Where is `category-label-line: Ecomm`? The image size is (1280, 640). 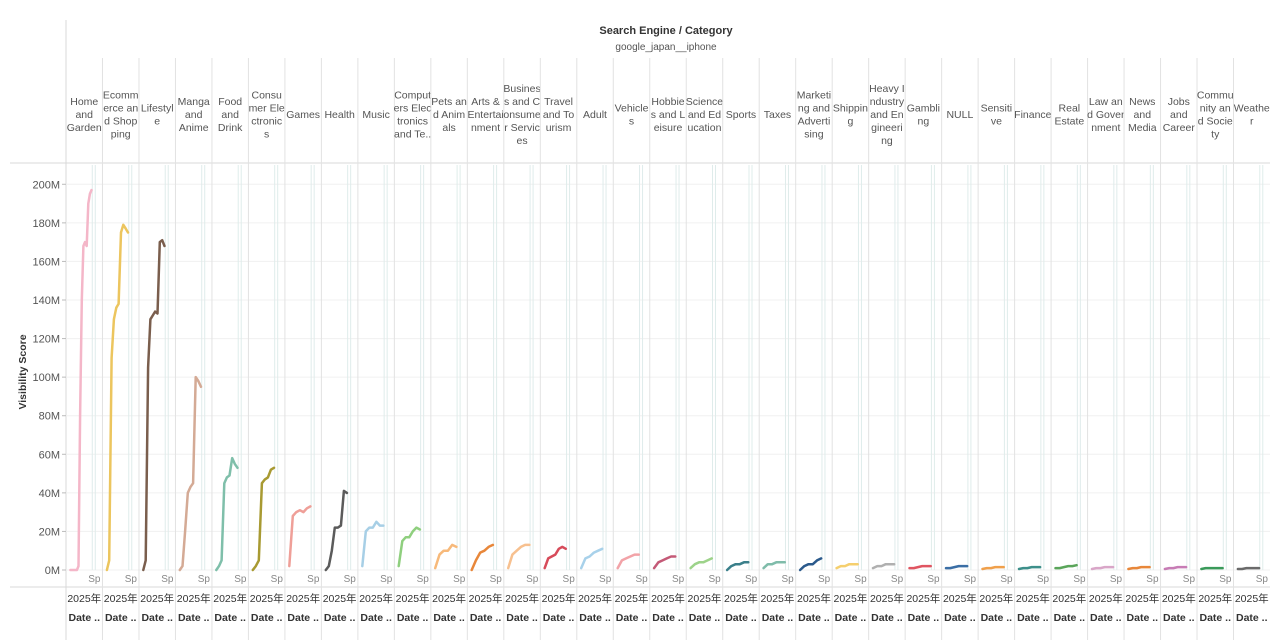 category-label-line: Ecomm is located at coordinates (121, 96).